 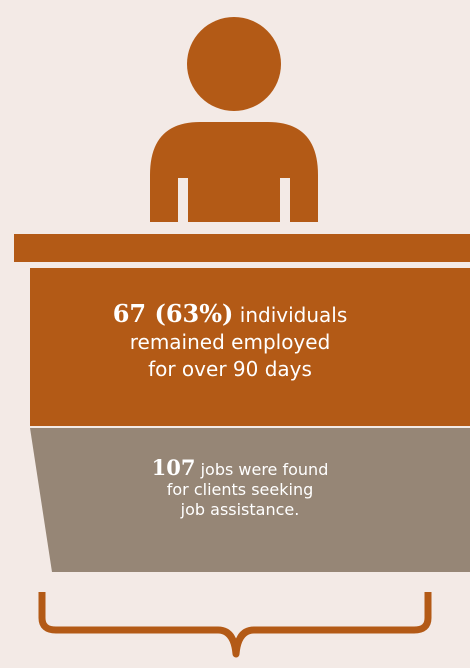 What do you see at coordinates (240, 509) in the screenshot?
I see `stat-jobs-line3: job assistance.` at bounding box center [240, 509].